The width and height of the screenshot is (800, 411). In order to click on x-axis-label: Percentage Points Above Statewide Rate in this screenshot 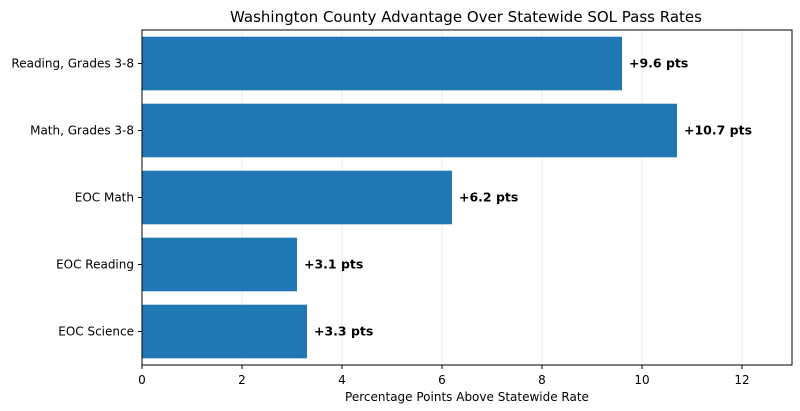, I will do `click(467, 397)`.